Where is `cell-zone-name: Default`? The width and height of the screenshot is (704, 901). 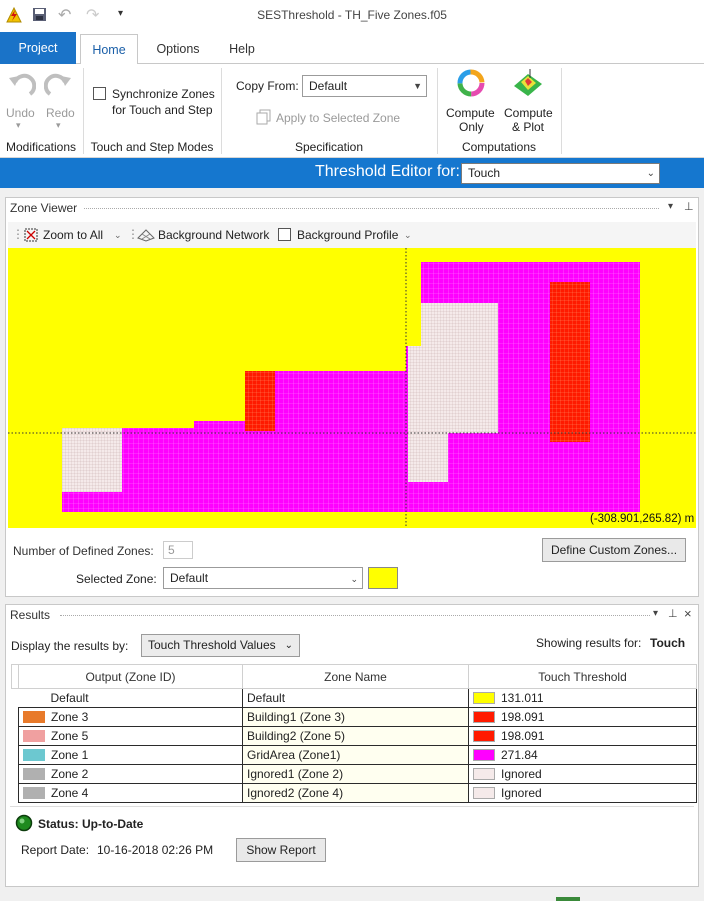 cell-zone-name: Default is located at coordinates (355, 698).